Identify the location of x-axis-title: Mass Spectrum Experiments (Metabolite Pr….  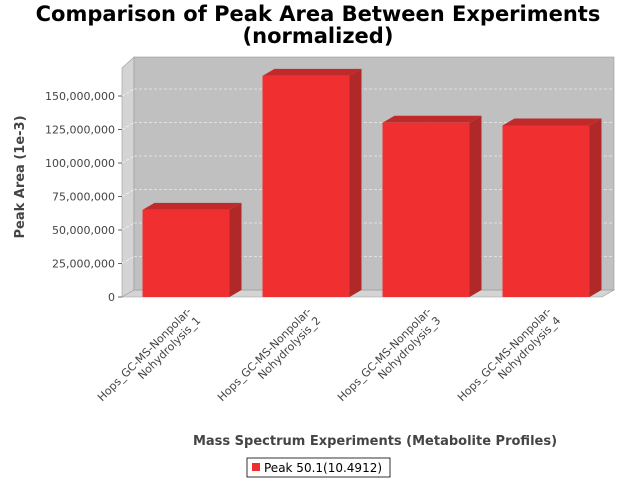
(375, 441).